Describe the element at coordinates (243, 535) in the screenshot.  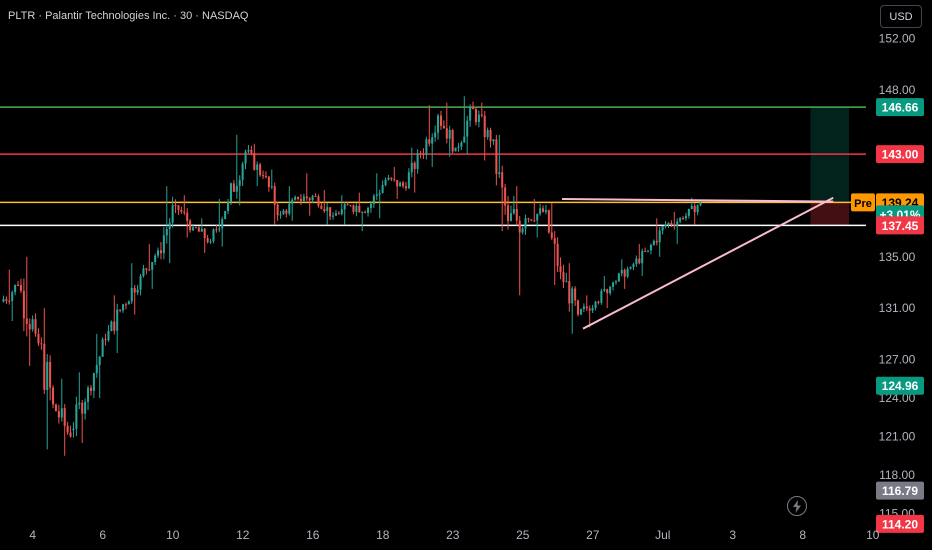
I see `x-tick-label: 12` at that location.